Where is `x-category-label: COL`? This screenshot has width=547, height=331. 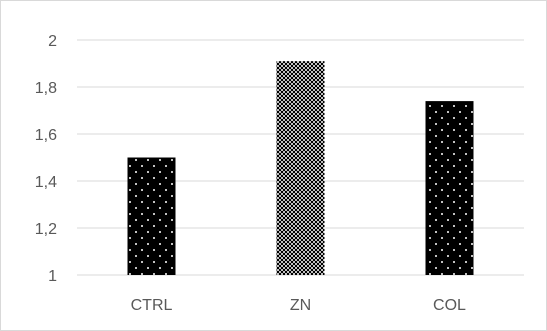
x-category-label: COL is located at coordinates (449, 305).